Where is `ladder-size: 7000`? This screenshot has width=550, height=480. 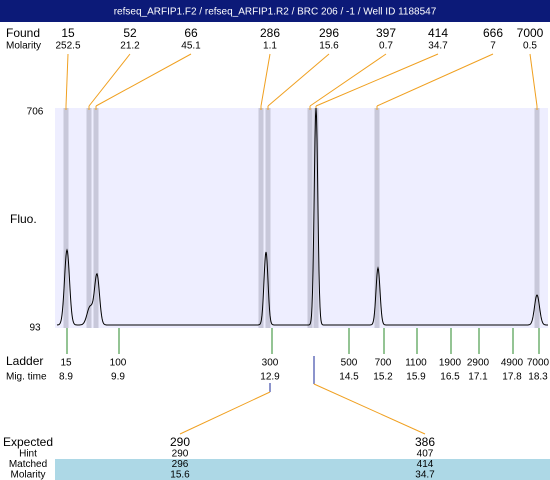 ladder-size: 7000 is located at coordinates (538, 363).